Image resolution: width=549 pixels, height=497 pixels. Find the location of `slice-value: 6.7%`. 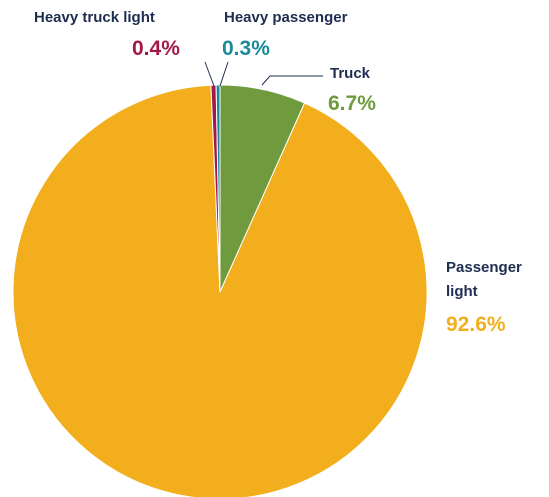

slice-value: 6.7% is located at coordinates (352, 103).